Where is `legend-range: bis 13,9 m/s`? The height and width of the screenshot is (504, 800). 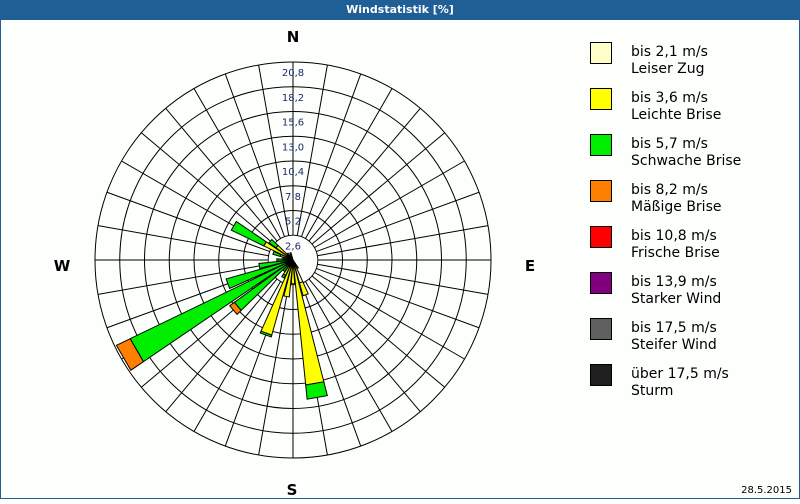
legend-range: bis 13,9 m/s is located at coordinates (676, 282).